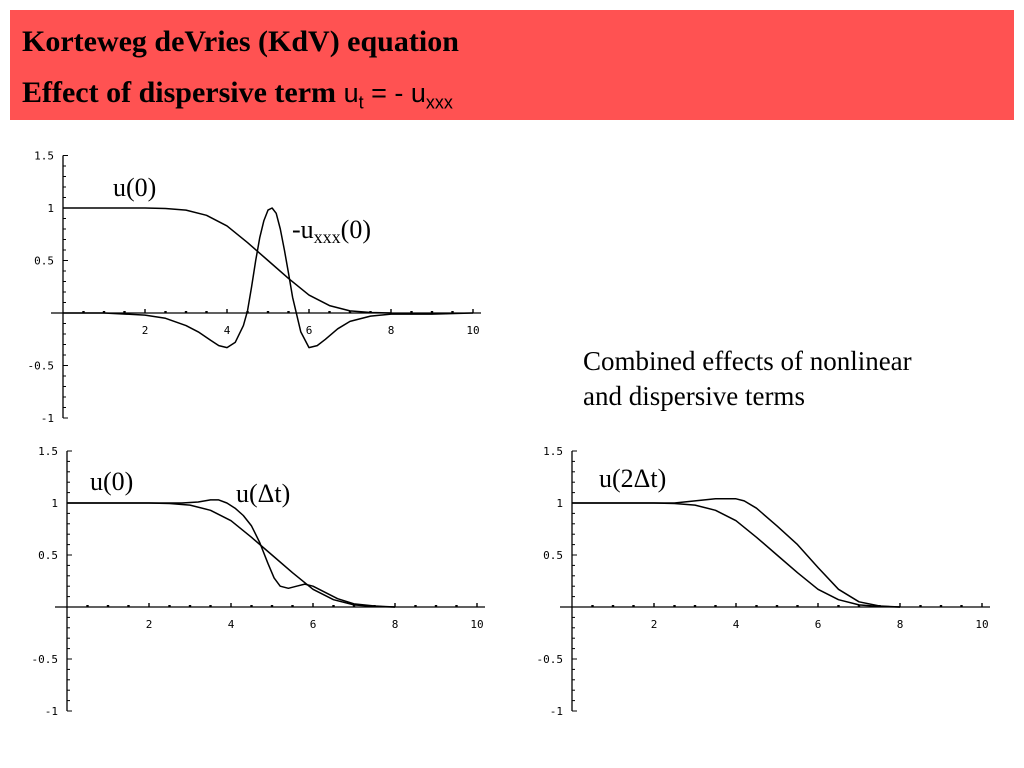  Describe the element at coordinates (747, 361) in the screenshot. I see `note-line-1: Combined effects of nonlinear` at that location.